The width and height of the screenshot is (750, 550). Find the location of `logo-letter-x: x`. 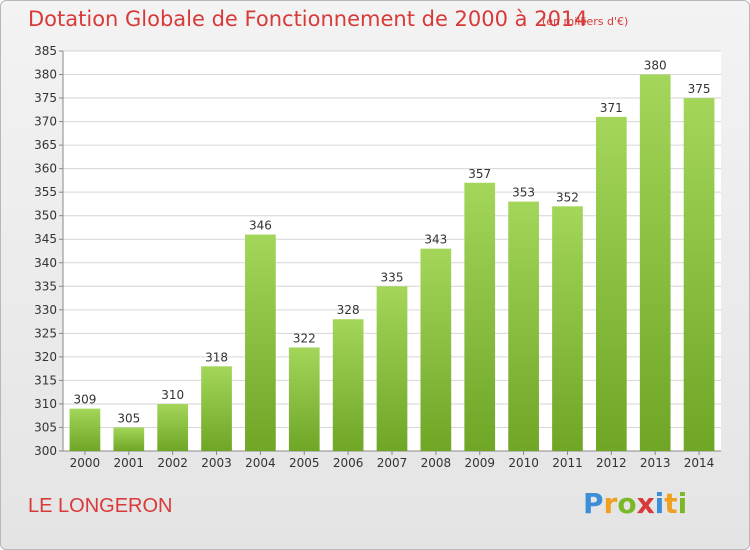

logo-letter-x: x is located at coordinates (645, 503).